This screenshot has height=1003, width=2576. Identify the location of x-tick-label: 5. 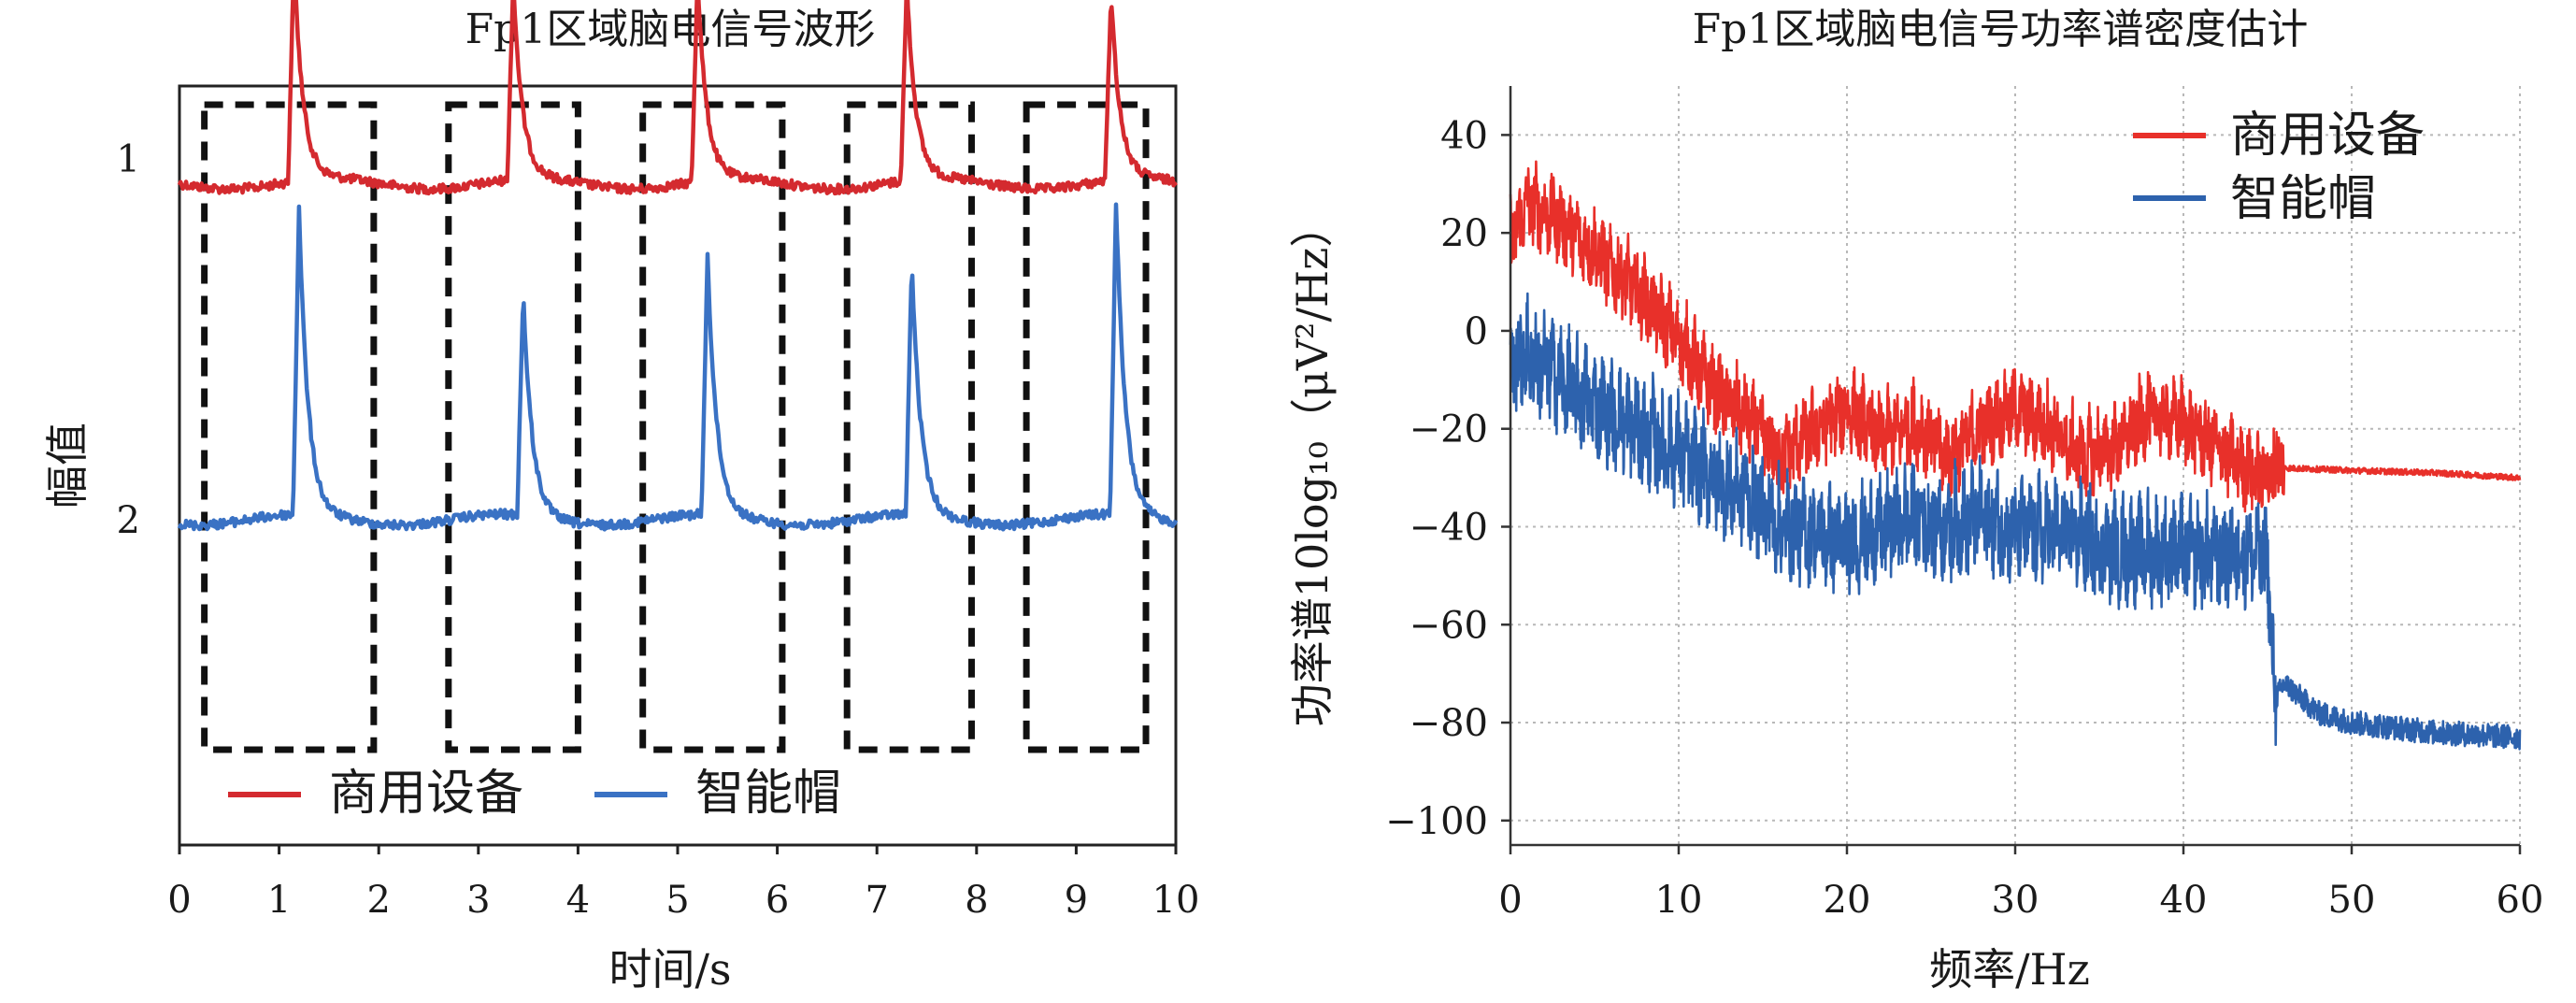
(677, 900).